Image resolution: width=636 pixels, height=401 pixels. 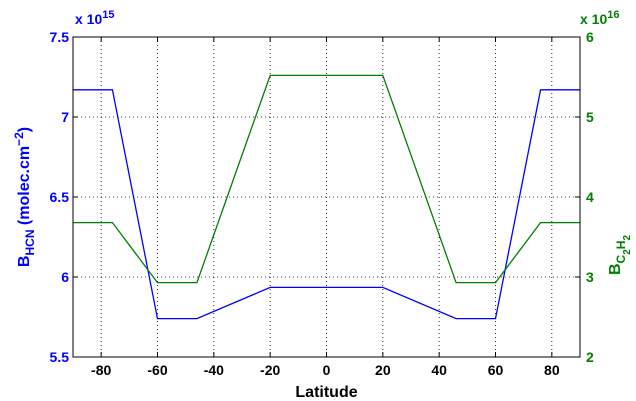 I want to click on y-right-tick-label: 6, so click(x=590, y=37).